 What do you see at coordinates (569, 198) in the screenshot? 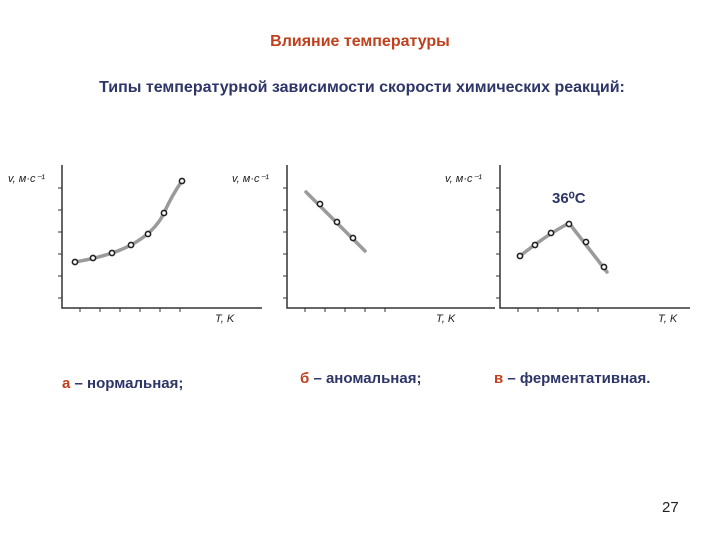
I see `annotation: 36⁰С` at bounding box center [569, 198].